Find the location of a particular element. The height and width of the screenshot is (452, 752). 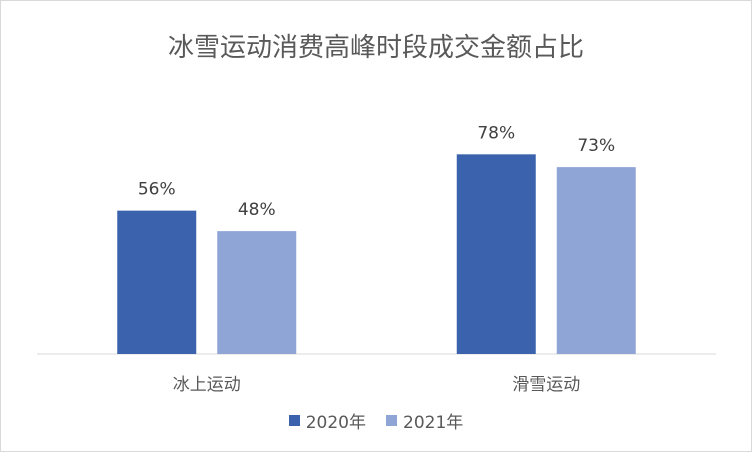

legend-item-1: 2021年 is located at coordinates (424, 420).